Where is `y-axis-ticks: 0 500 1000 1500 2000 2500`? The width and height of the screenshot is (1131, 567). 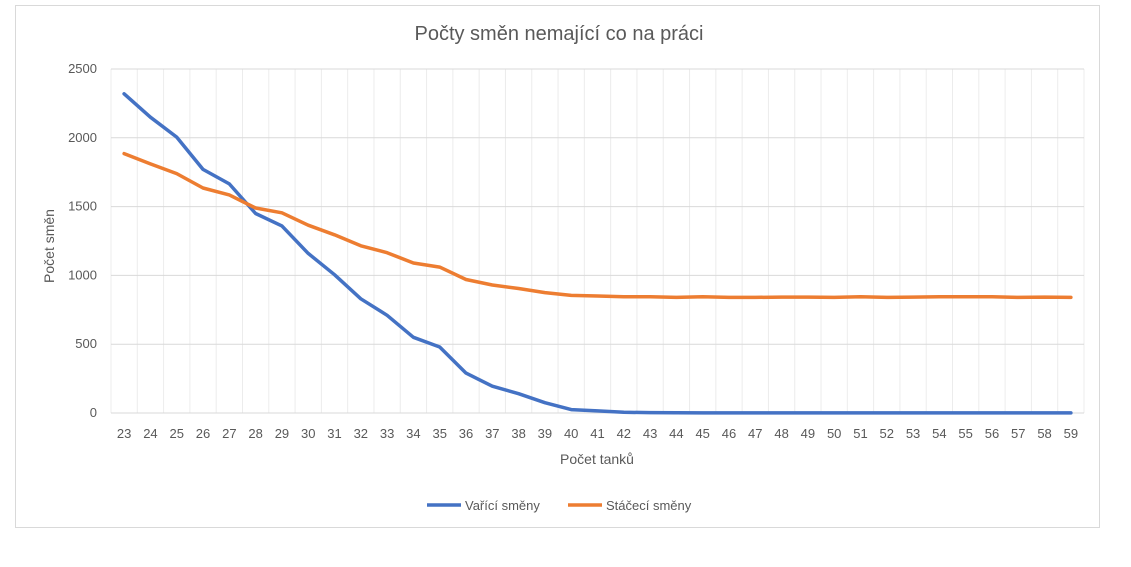
y-axis-ticks: 0 500 1000 1500 2000 2500 is located at coordinates (82, 240).